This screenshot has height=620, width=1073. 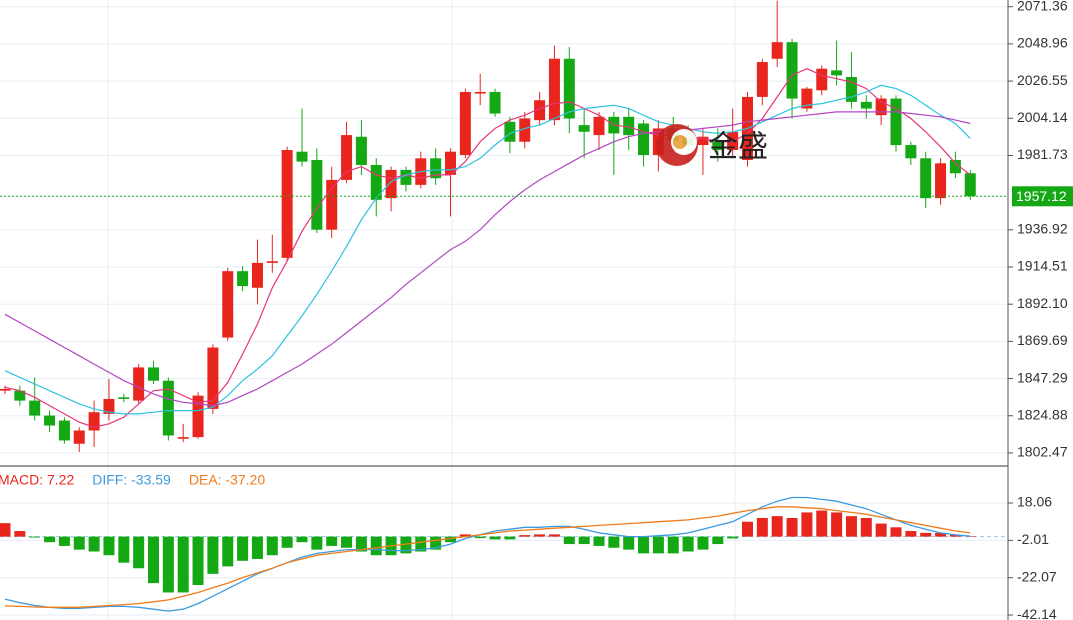 What do you see at coordinates (1042, 340) in the screenshot?
I see `y-tick-label: 1869.69` at bounding box center [1042, 340].